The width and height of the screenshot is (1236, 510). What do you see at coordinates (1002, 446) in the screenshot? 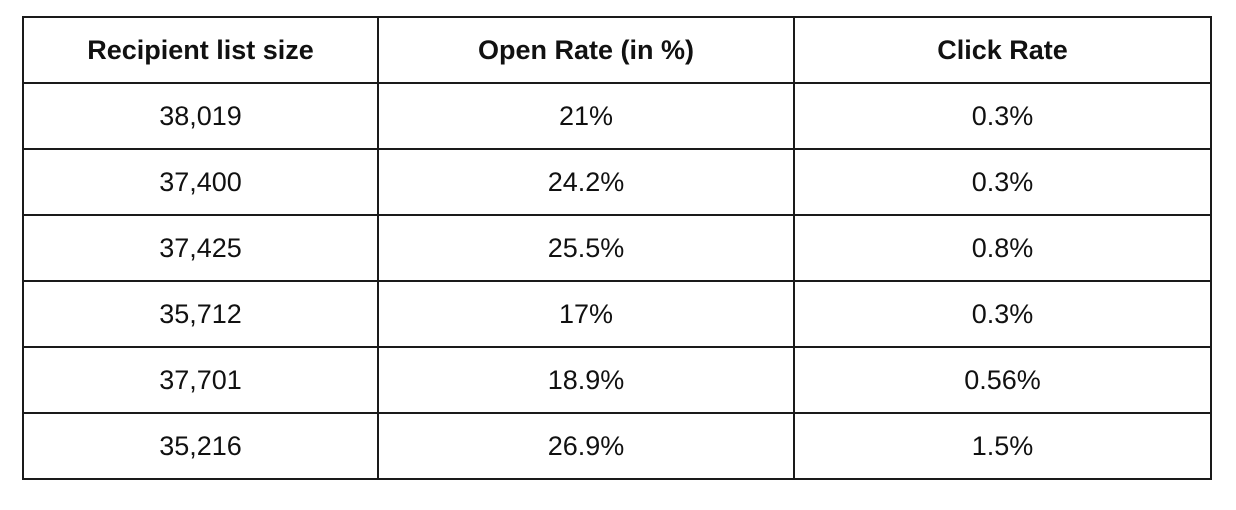
I see `cell-click-rate: 1.5%` at bounding box center [1002, 446].